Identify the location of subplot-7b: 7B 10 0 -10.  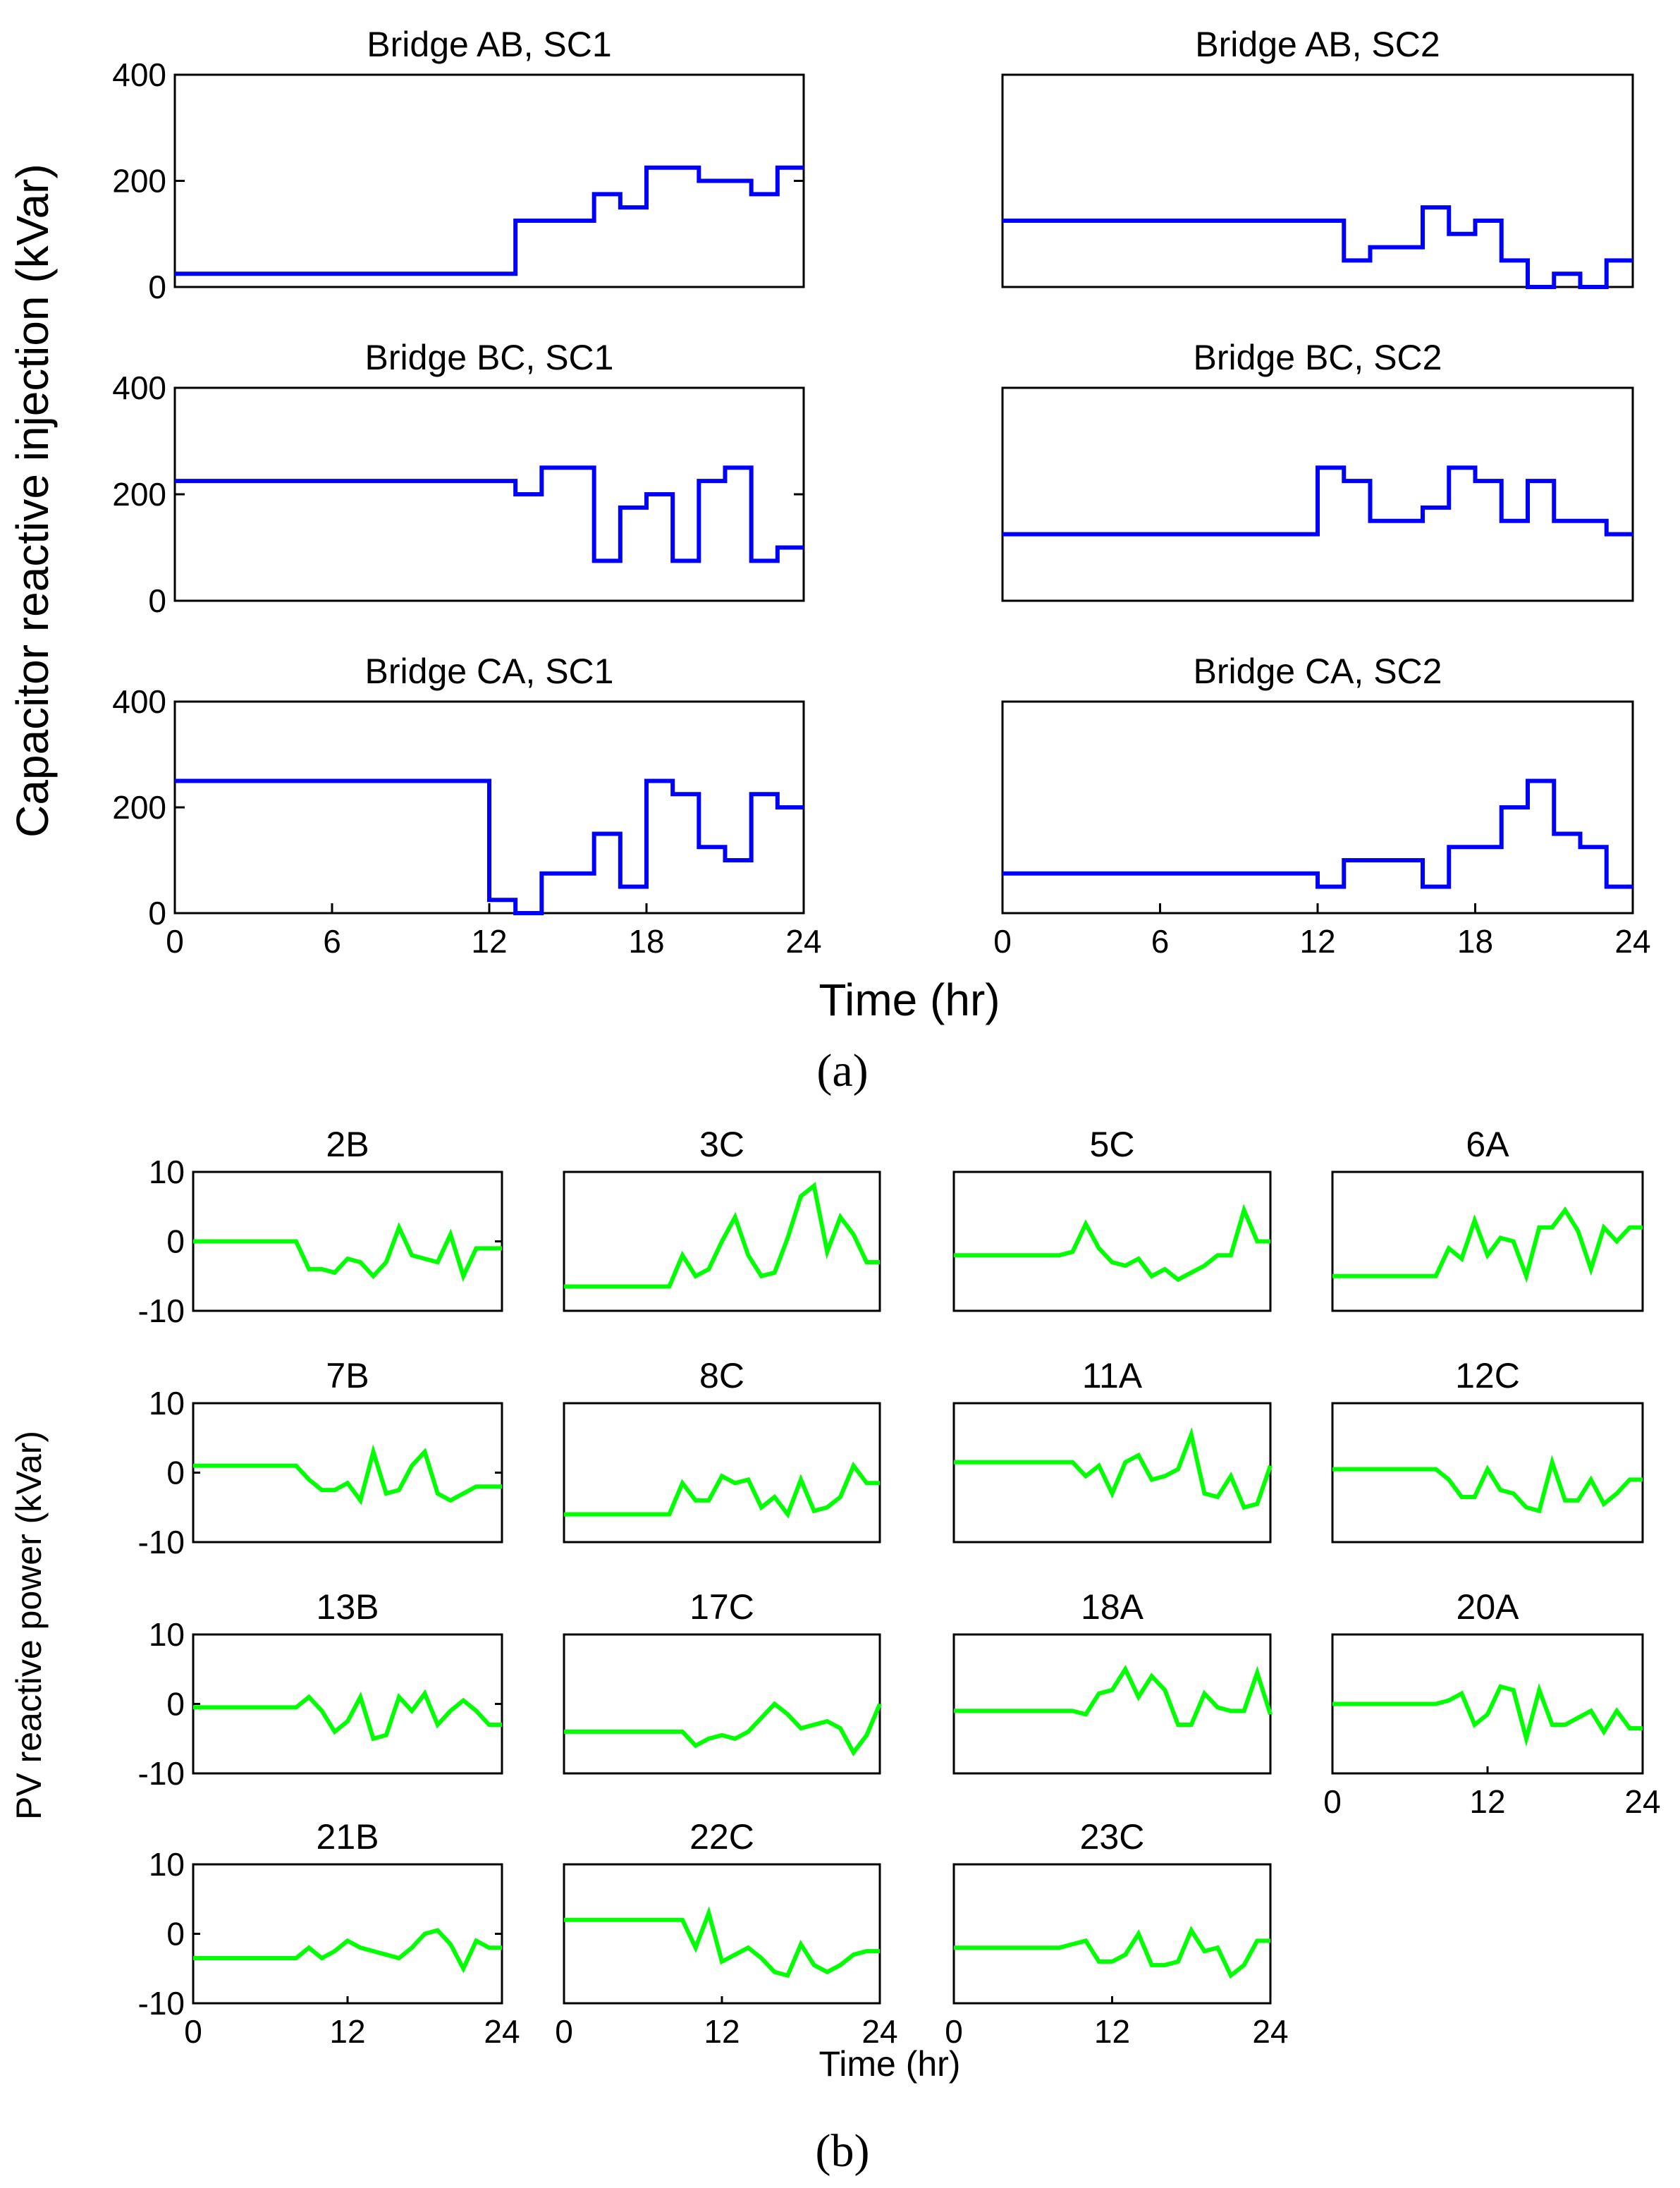
(320, 1458).